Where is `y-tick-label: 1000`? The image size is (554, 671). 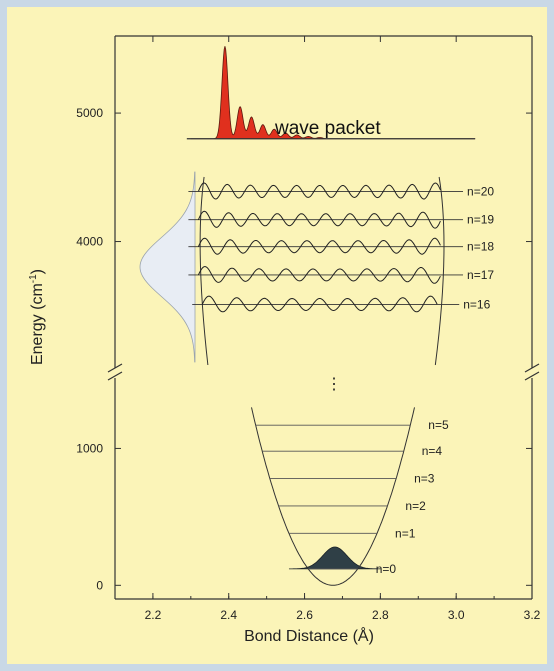 y-tick-label: 1000 is located at coordinates (89, 448).